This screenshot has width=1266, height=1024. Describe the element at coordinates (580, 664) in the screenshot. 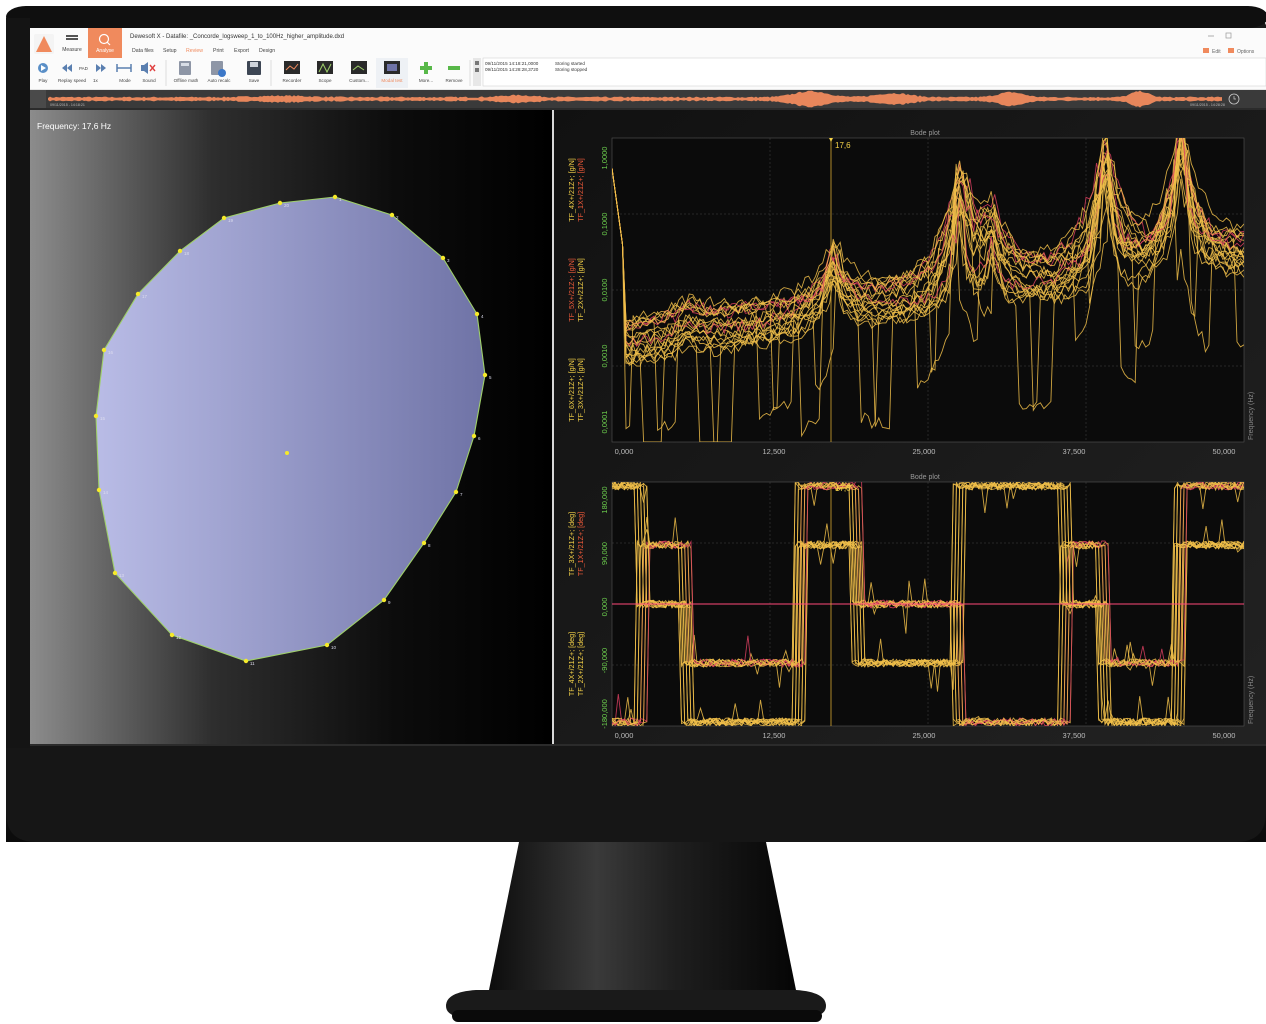

I see `channel-legend-label: TF_2X+/21Z+; [deg]` at that location.